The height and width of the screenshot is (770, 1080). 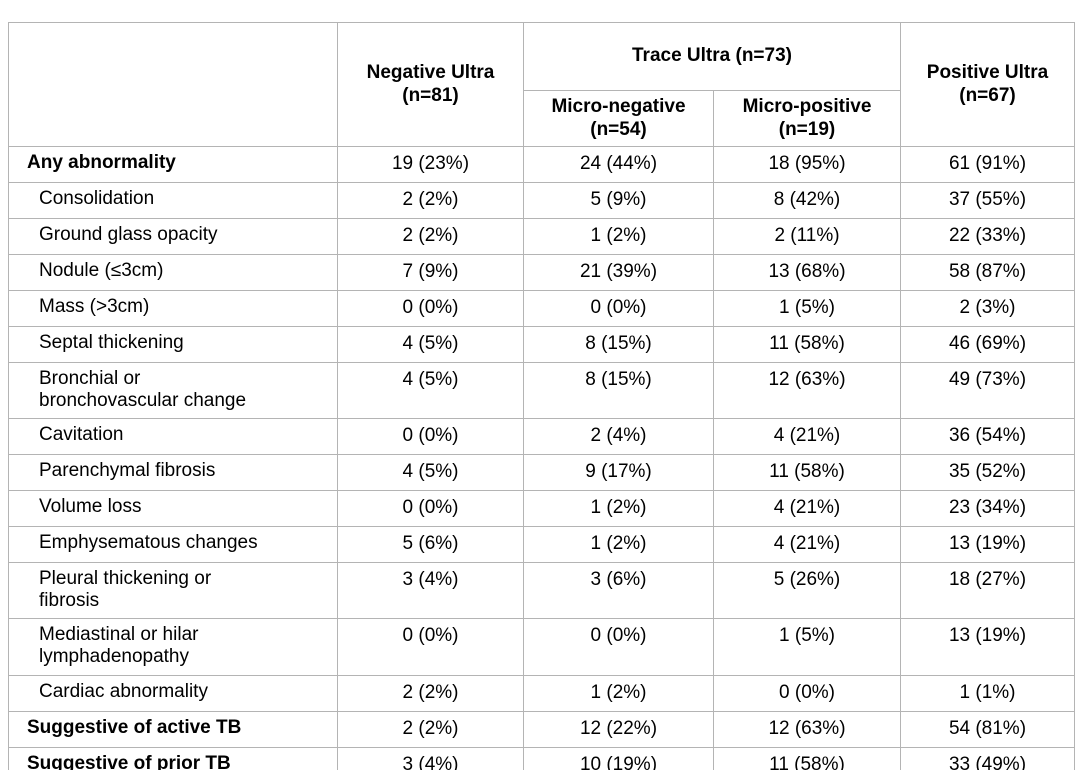 What do you see at coordinates (987, 758) in the screenshot?
I see `cell-value: 33 (49%)` at bounding box center [987, 758].